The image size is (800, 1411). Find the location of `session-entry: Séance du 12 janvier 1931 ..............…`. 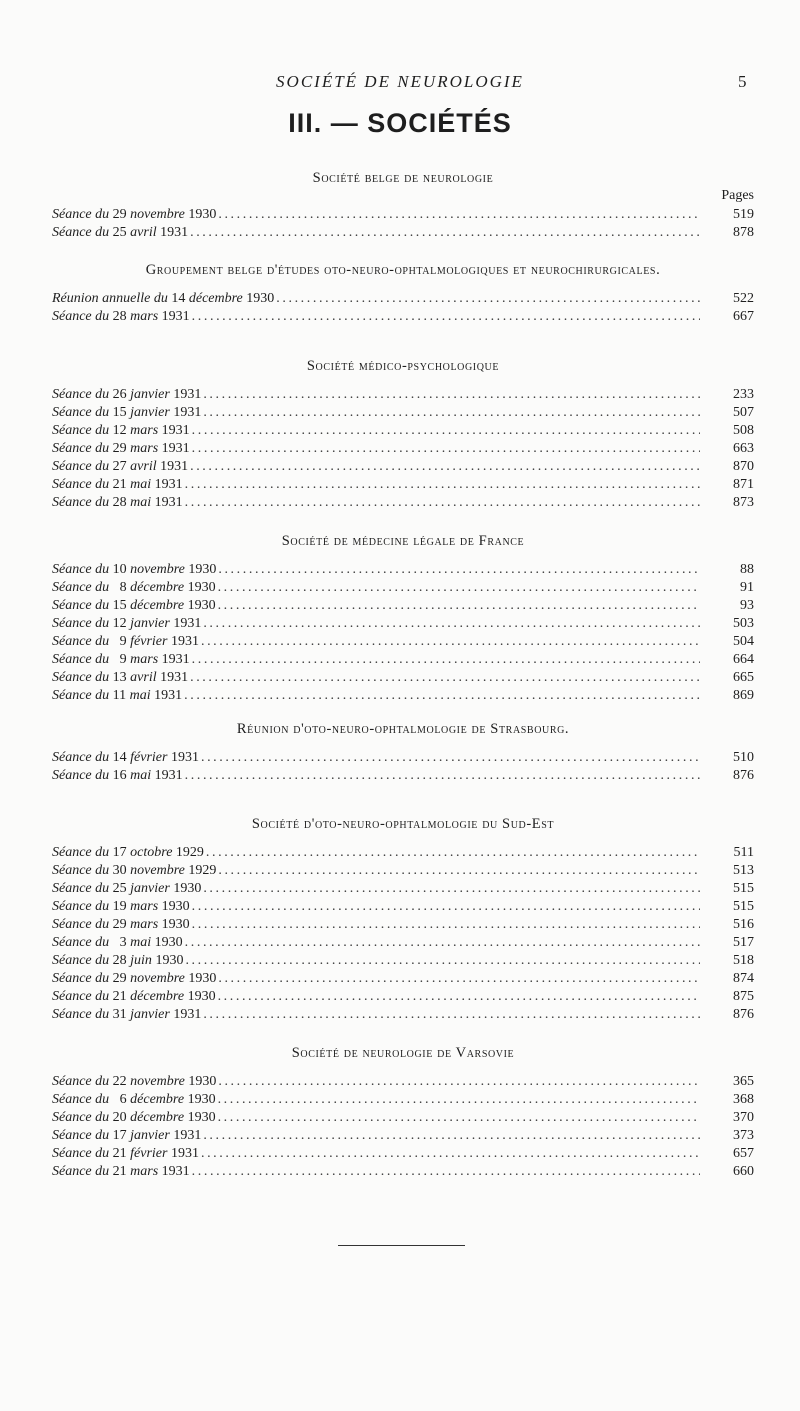

session-entry: Séance du 12 janvier 1931 ..............… is located at coordinates (403, 624).